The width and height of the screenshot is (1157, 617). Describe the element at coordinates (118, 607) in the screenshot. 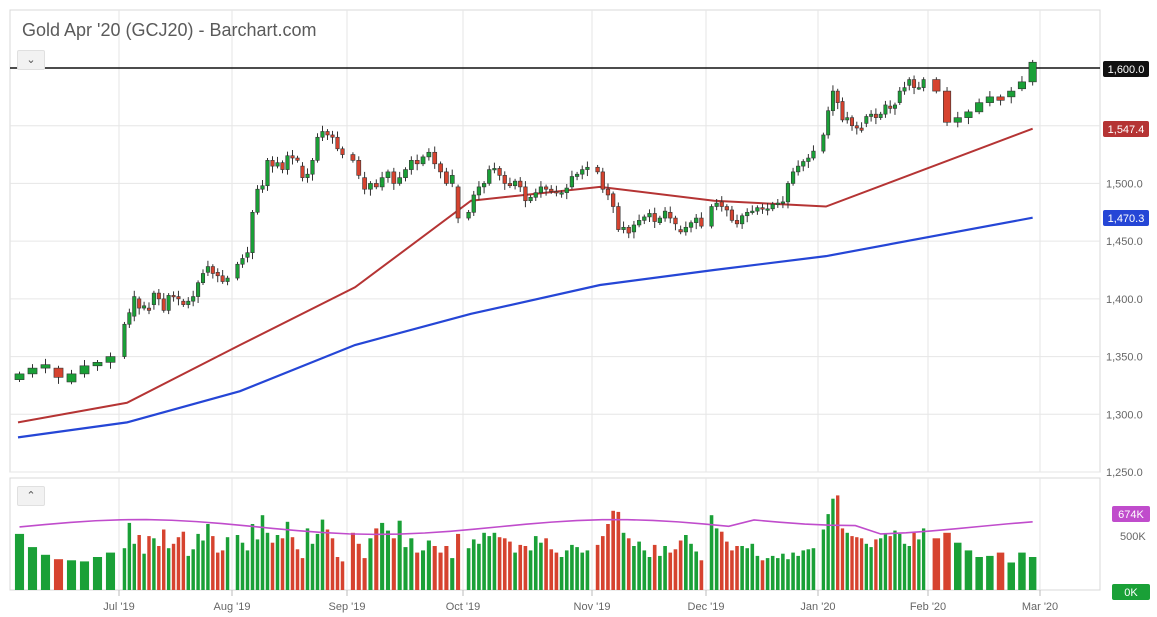

I see `time-tick-label: Jul '19` at that location.